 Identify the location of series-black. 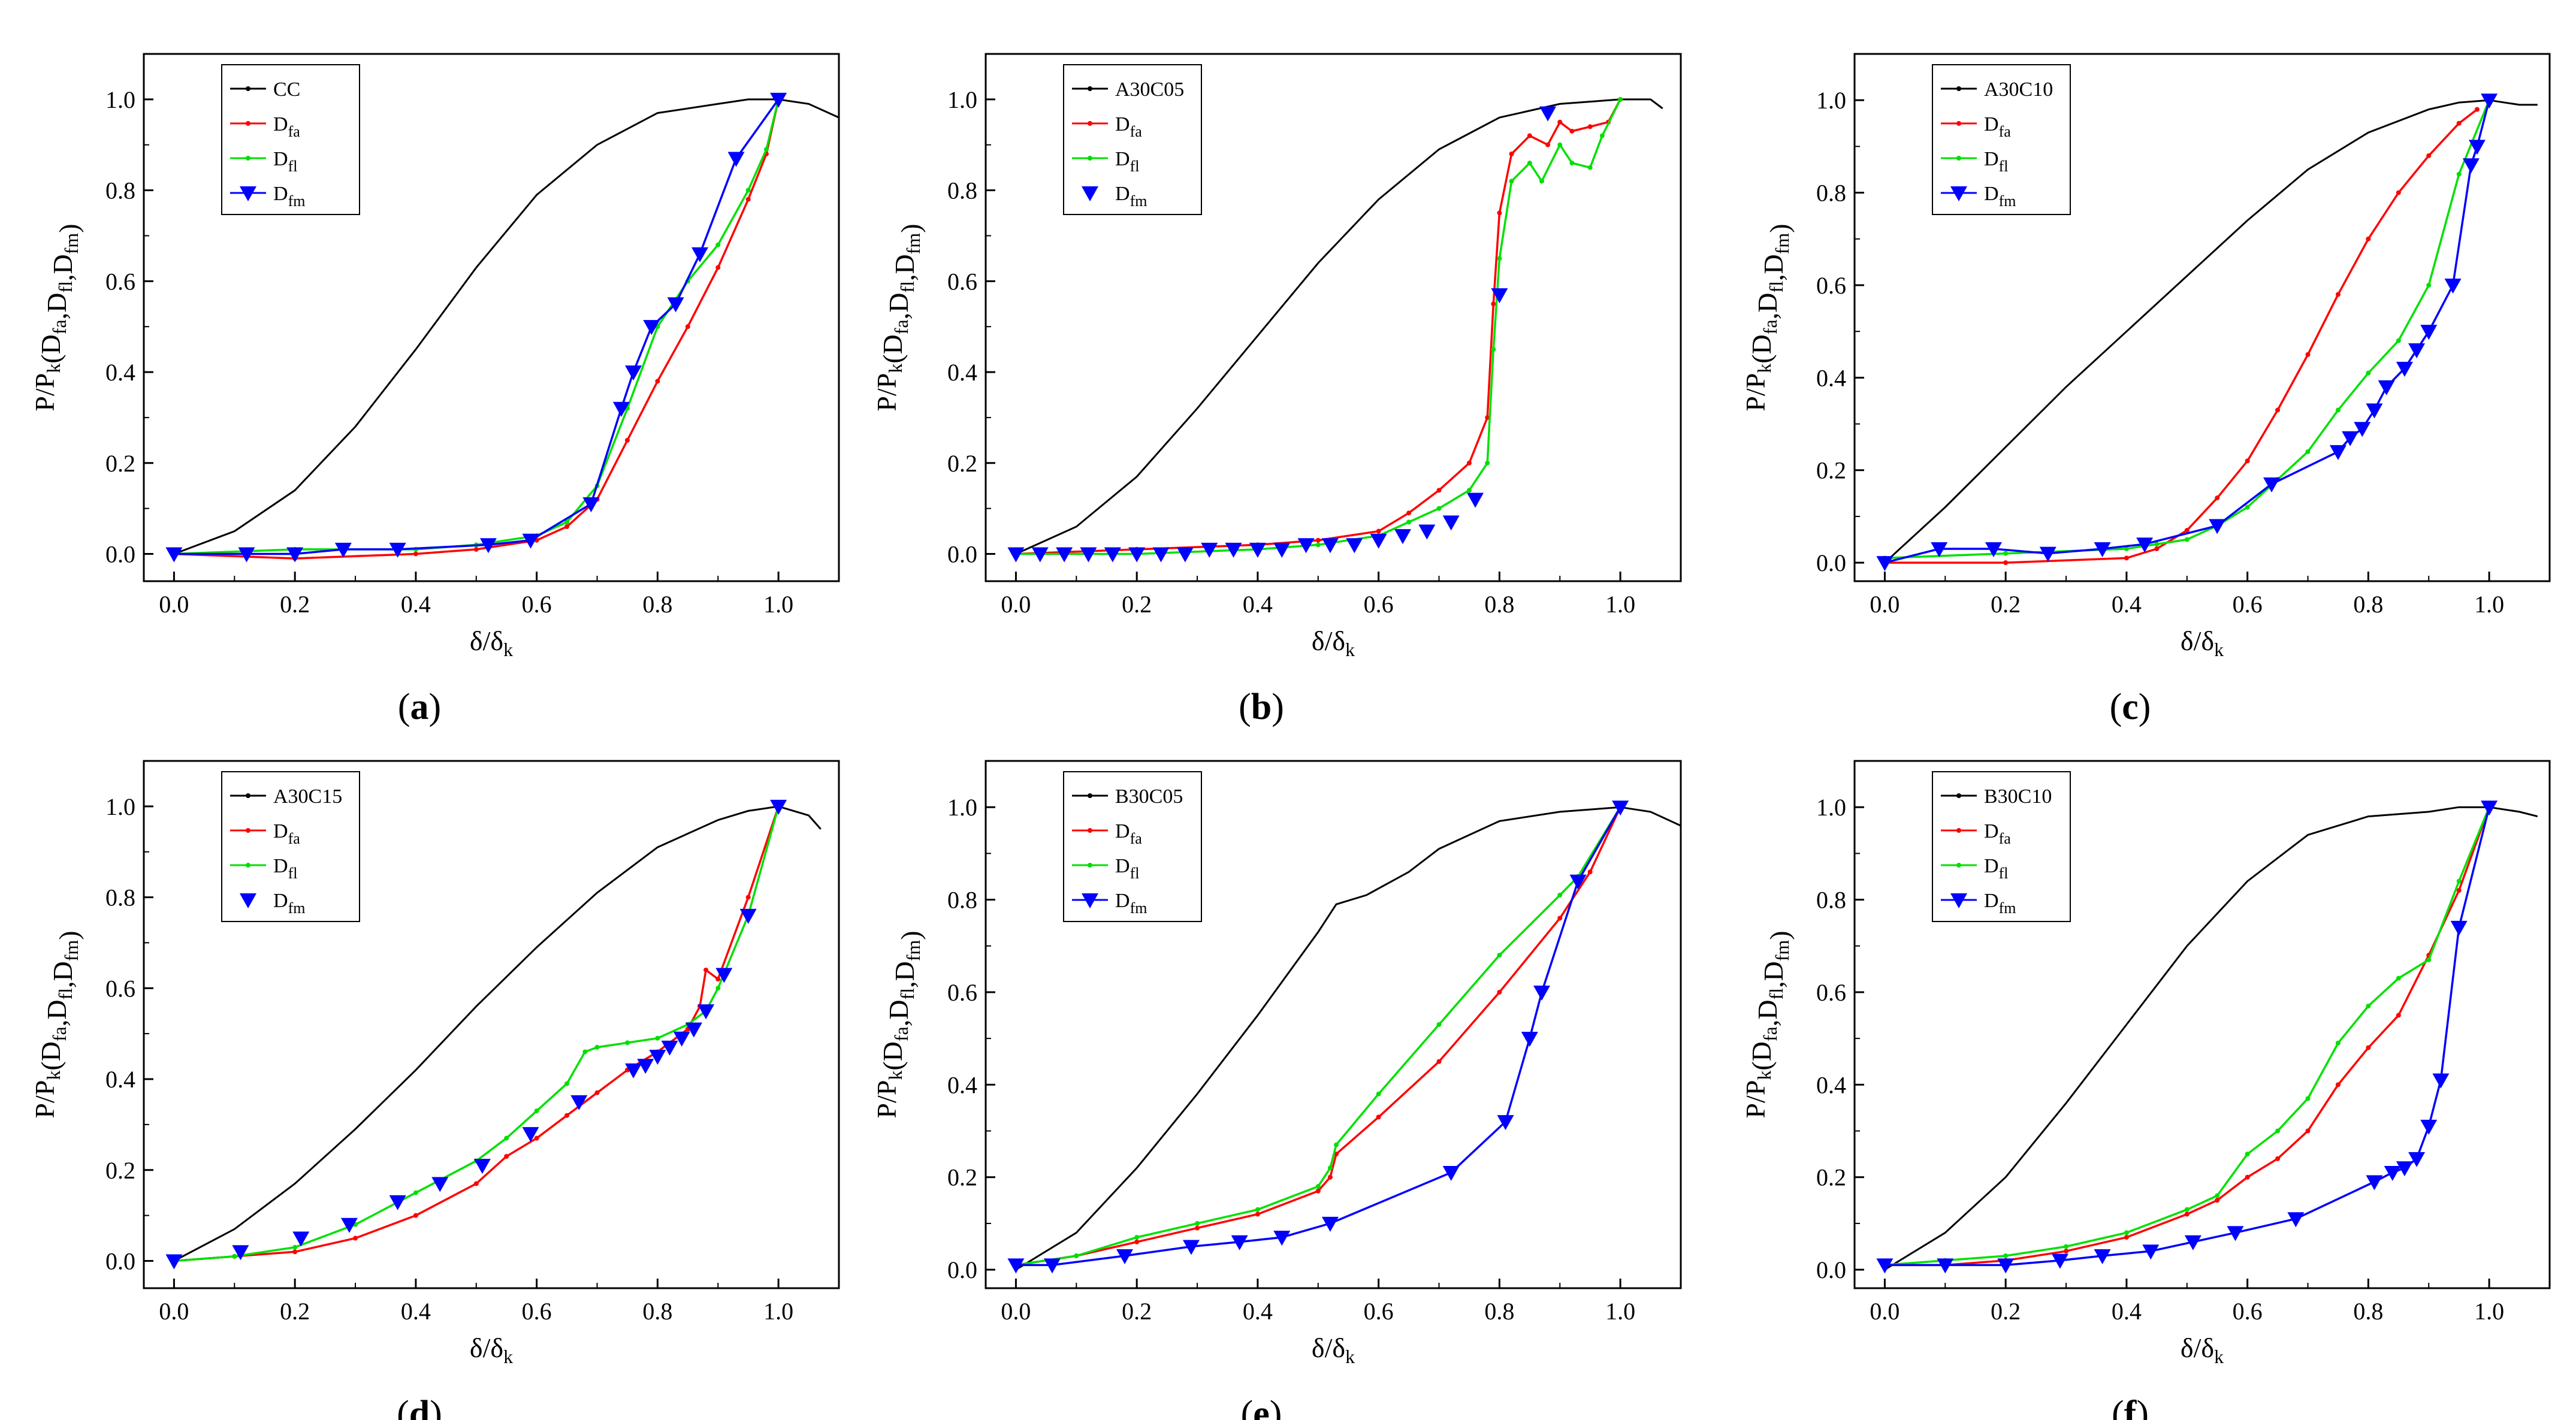
(2211, 1038).